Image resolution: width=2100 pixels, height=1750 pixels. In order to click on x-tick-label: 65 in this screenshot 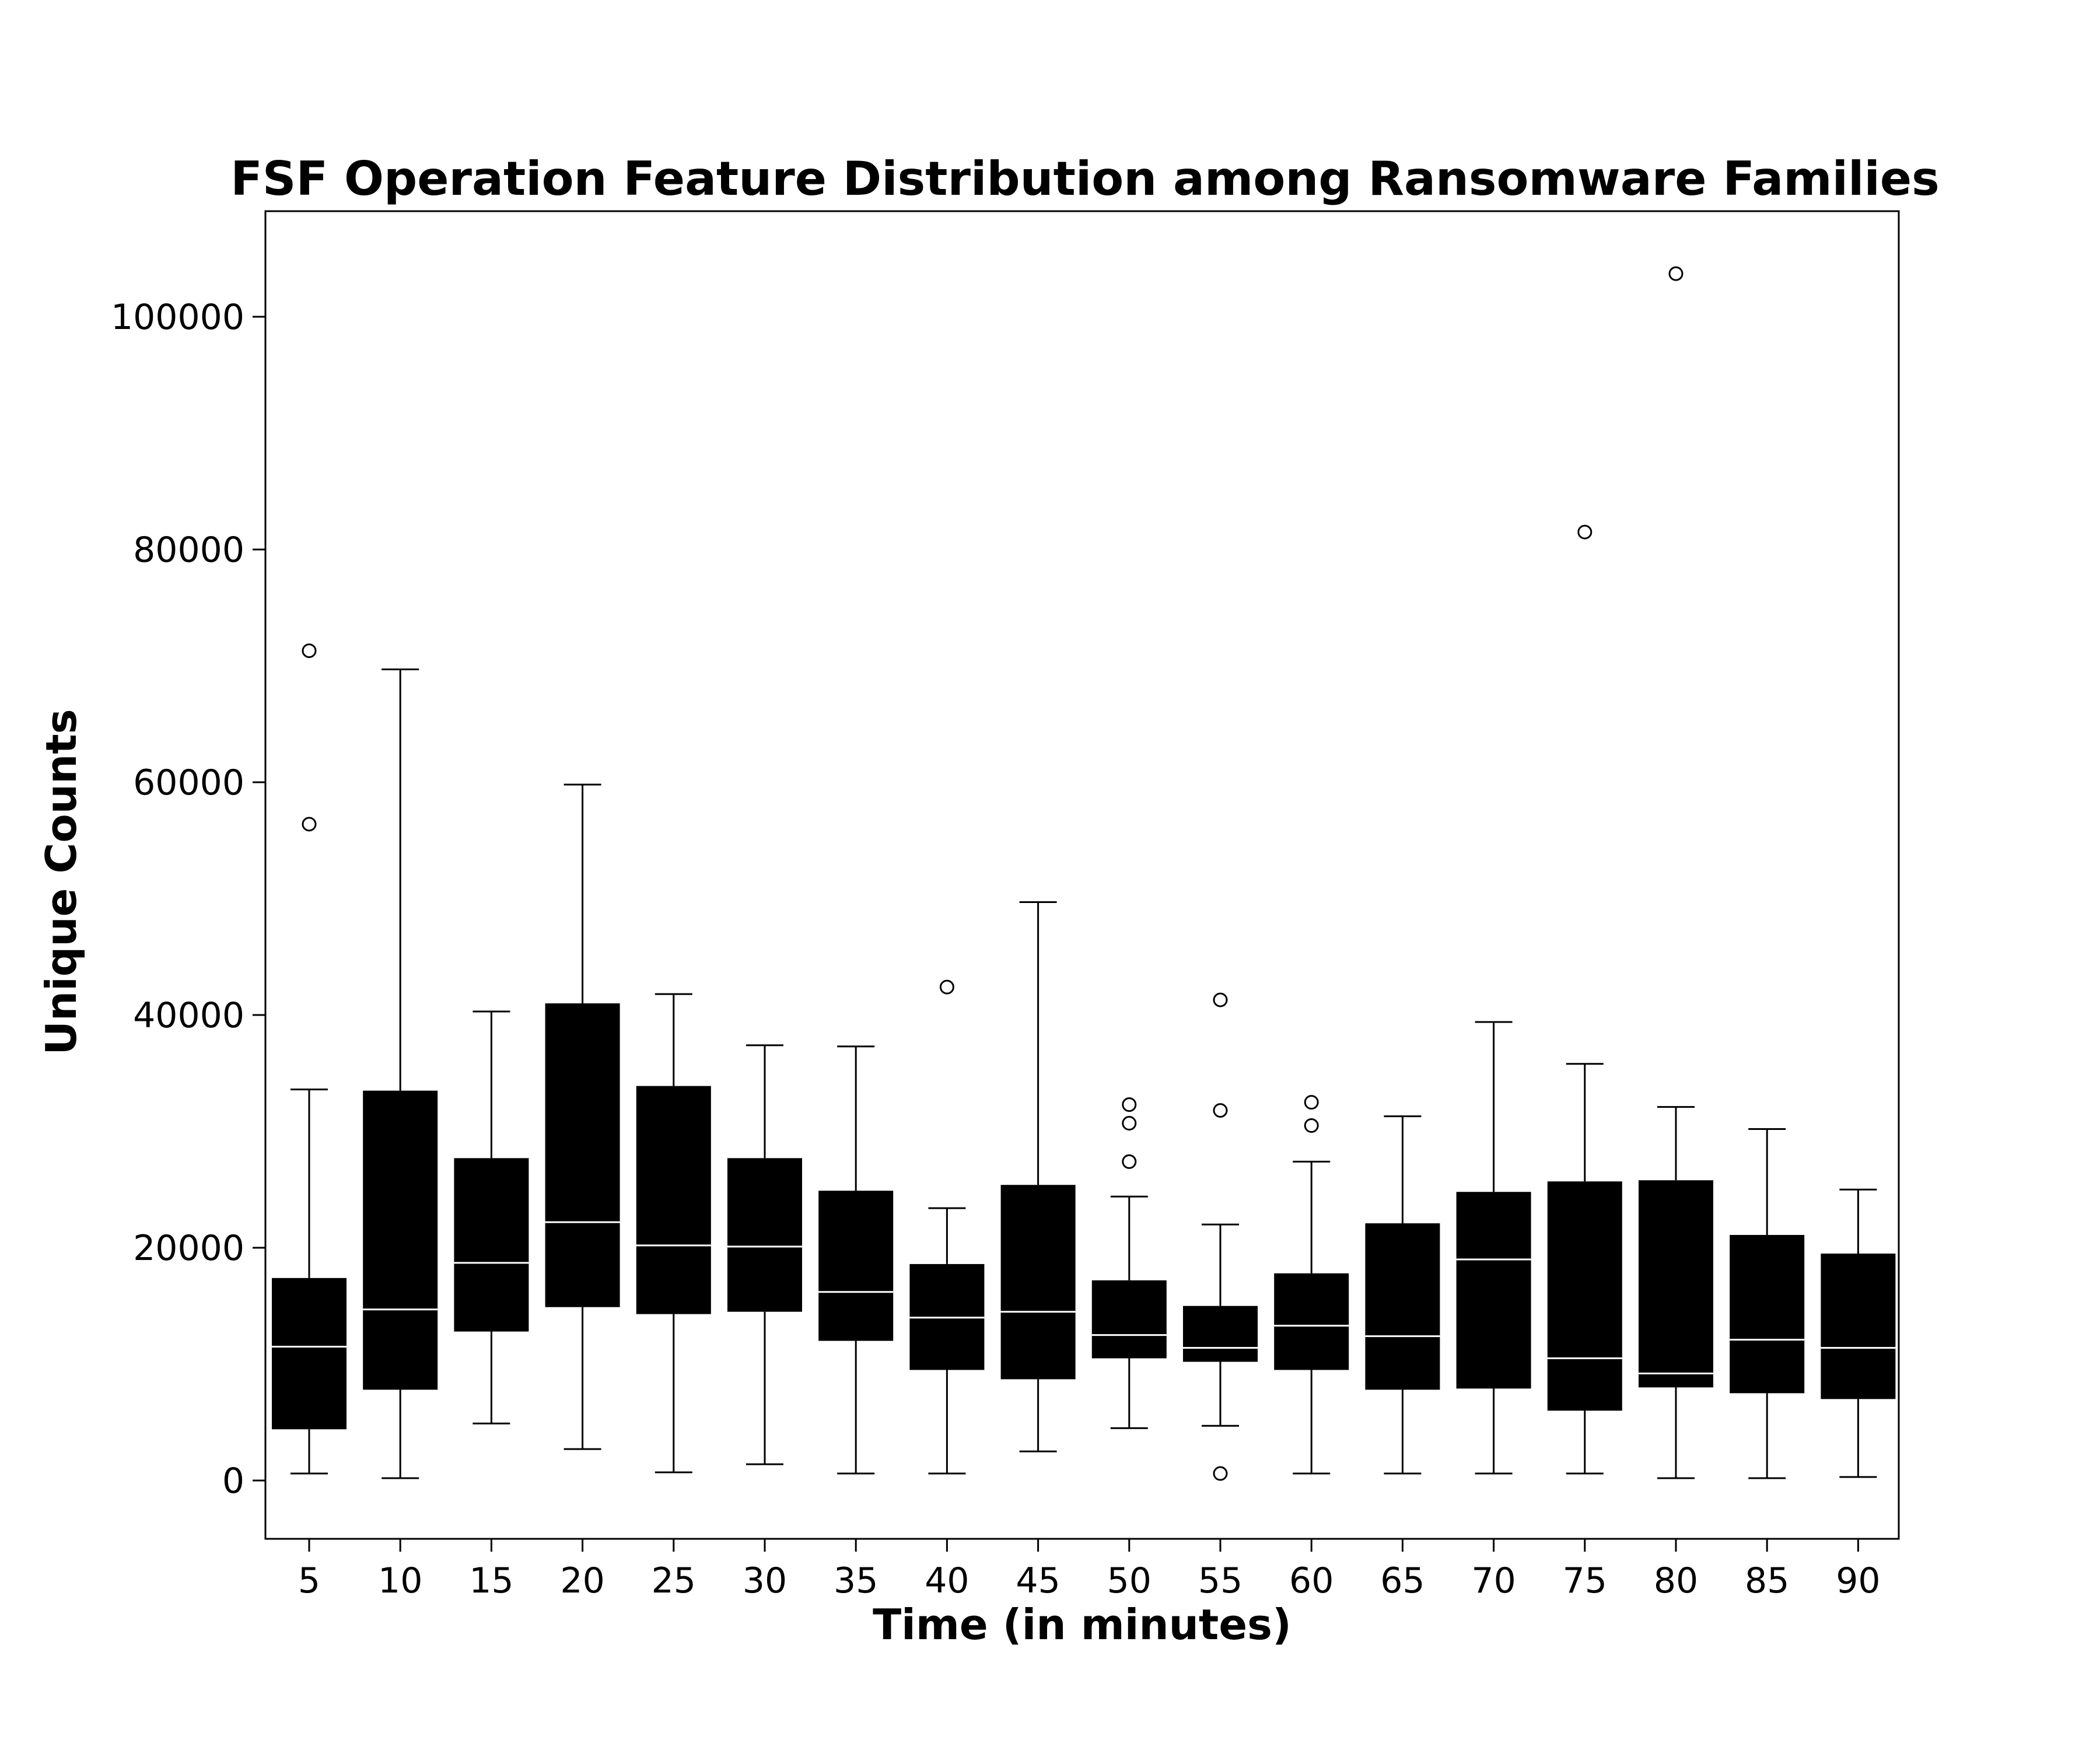, I will do `click(1402, 1580)`.